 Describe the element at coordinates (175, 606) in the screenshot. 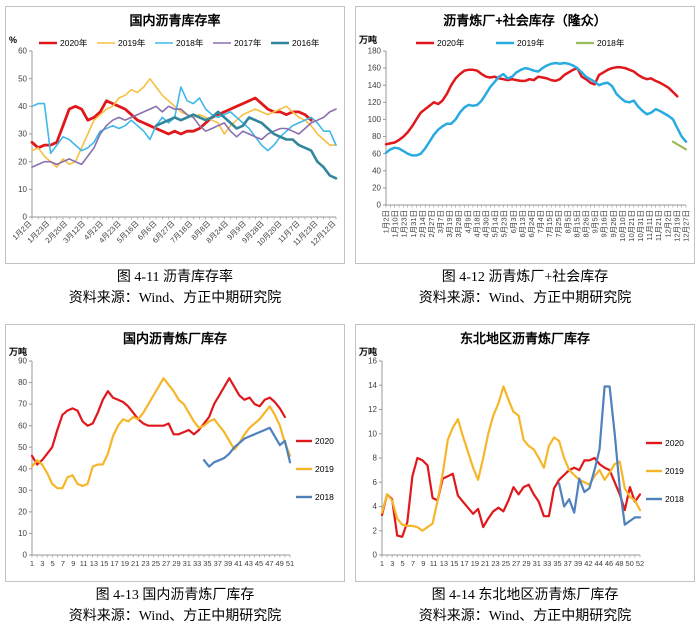

I see `figure-caption: 图 4-13 国内沥青炼厂库存 资料来源：Wind、方正中期研究院` at that location.